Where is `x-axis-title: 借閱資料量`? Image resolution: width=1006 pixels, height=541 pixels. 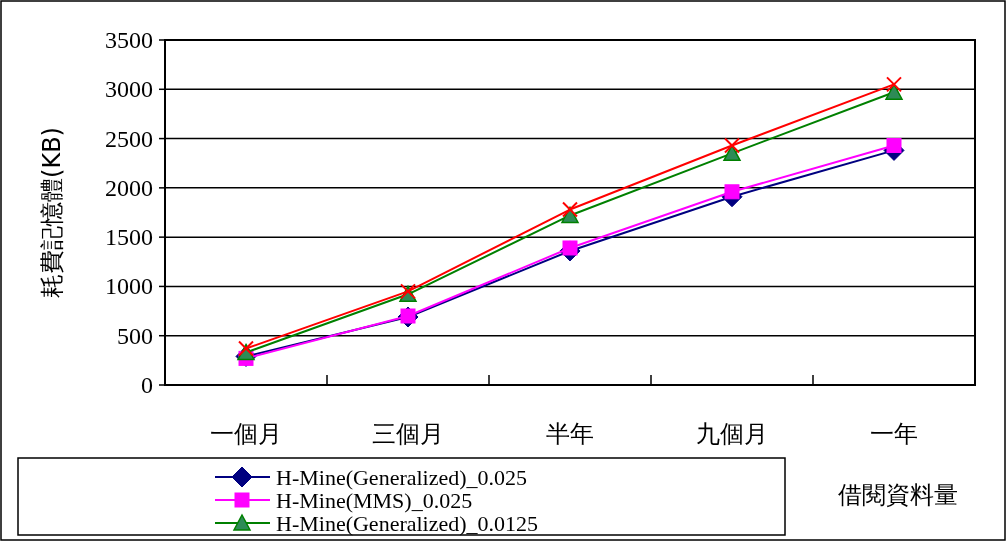 x-axis-title: 借閱資料量 is located at coordinates (898, 495).